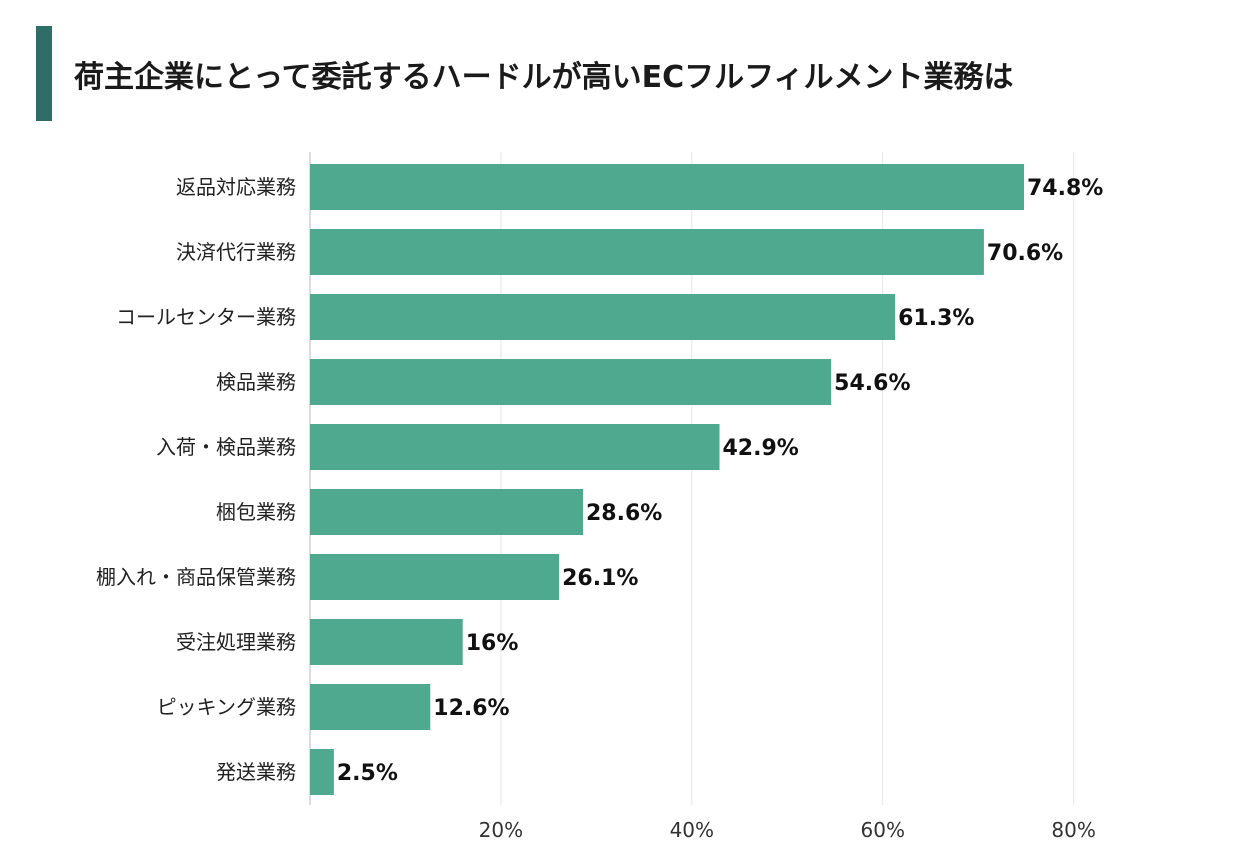 The image size is (1240, 861). What do you see at coordinates (196, 577) in the screenshot?
I see `category-label: 棚入れ・商品保管業務` at bounding box center [196, 577].